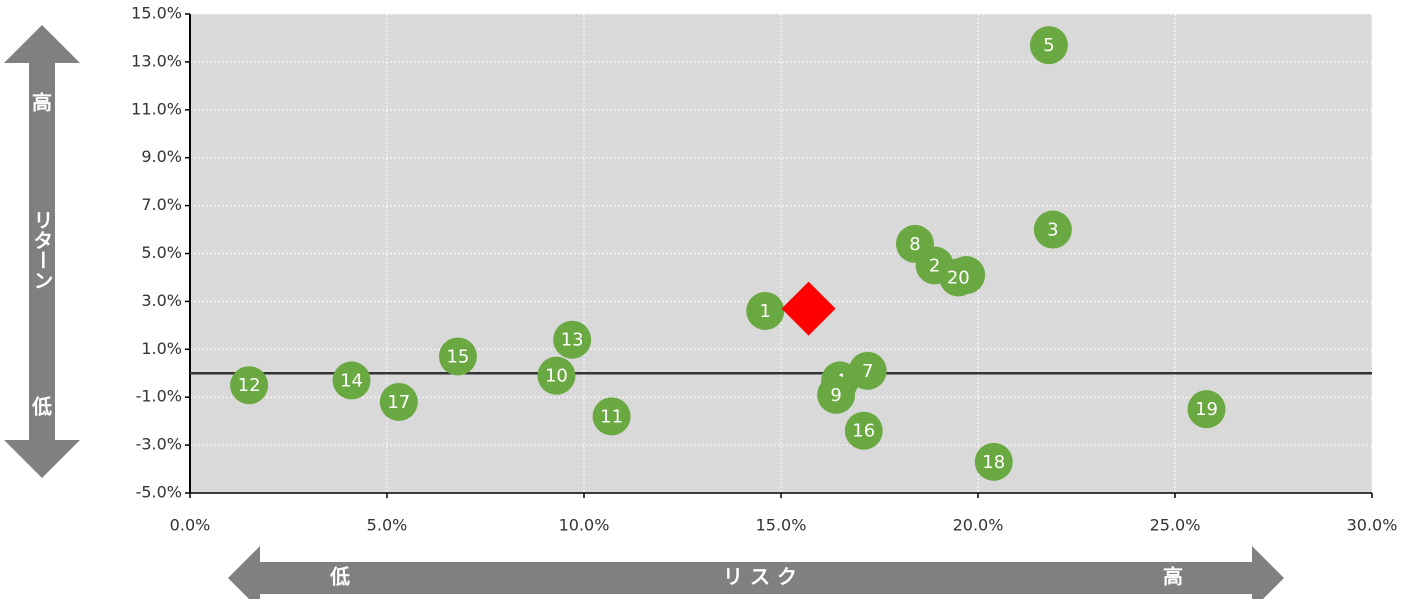 This screenshot has width=1402, height=603. What do you see at coordinates (808, 308) in the screenshot?
I see `diamond-point` at bounding box center [808, 308].